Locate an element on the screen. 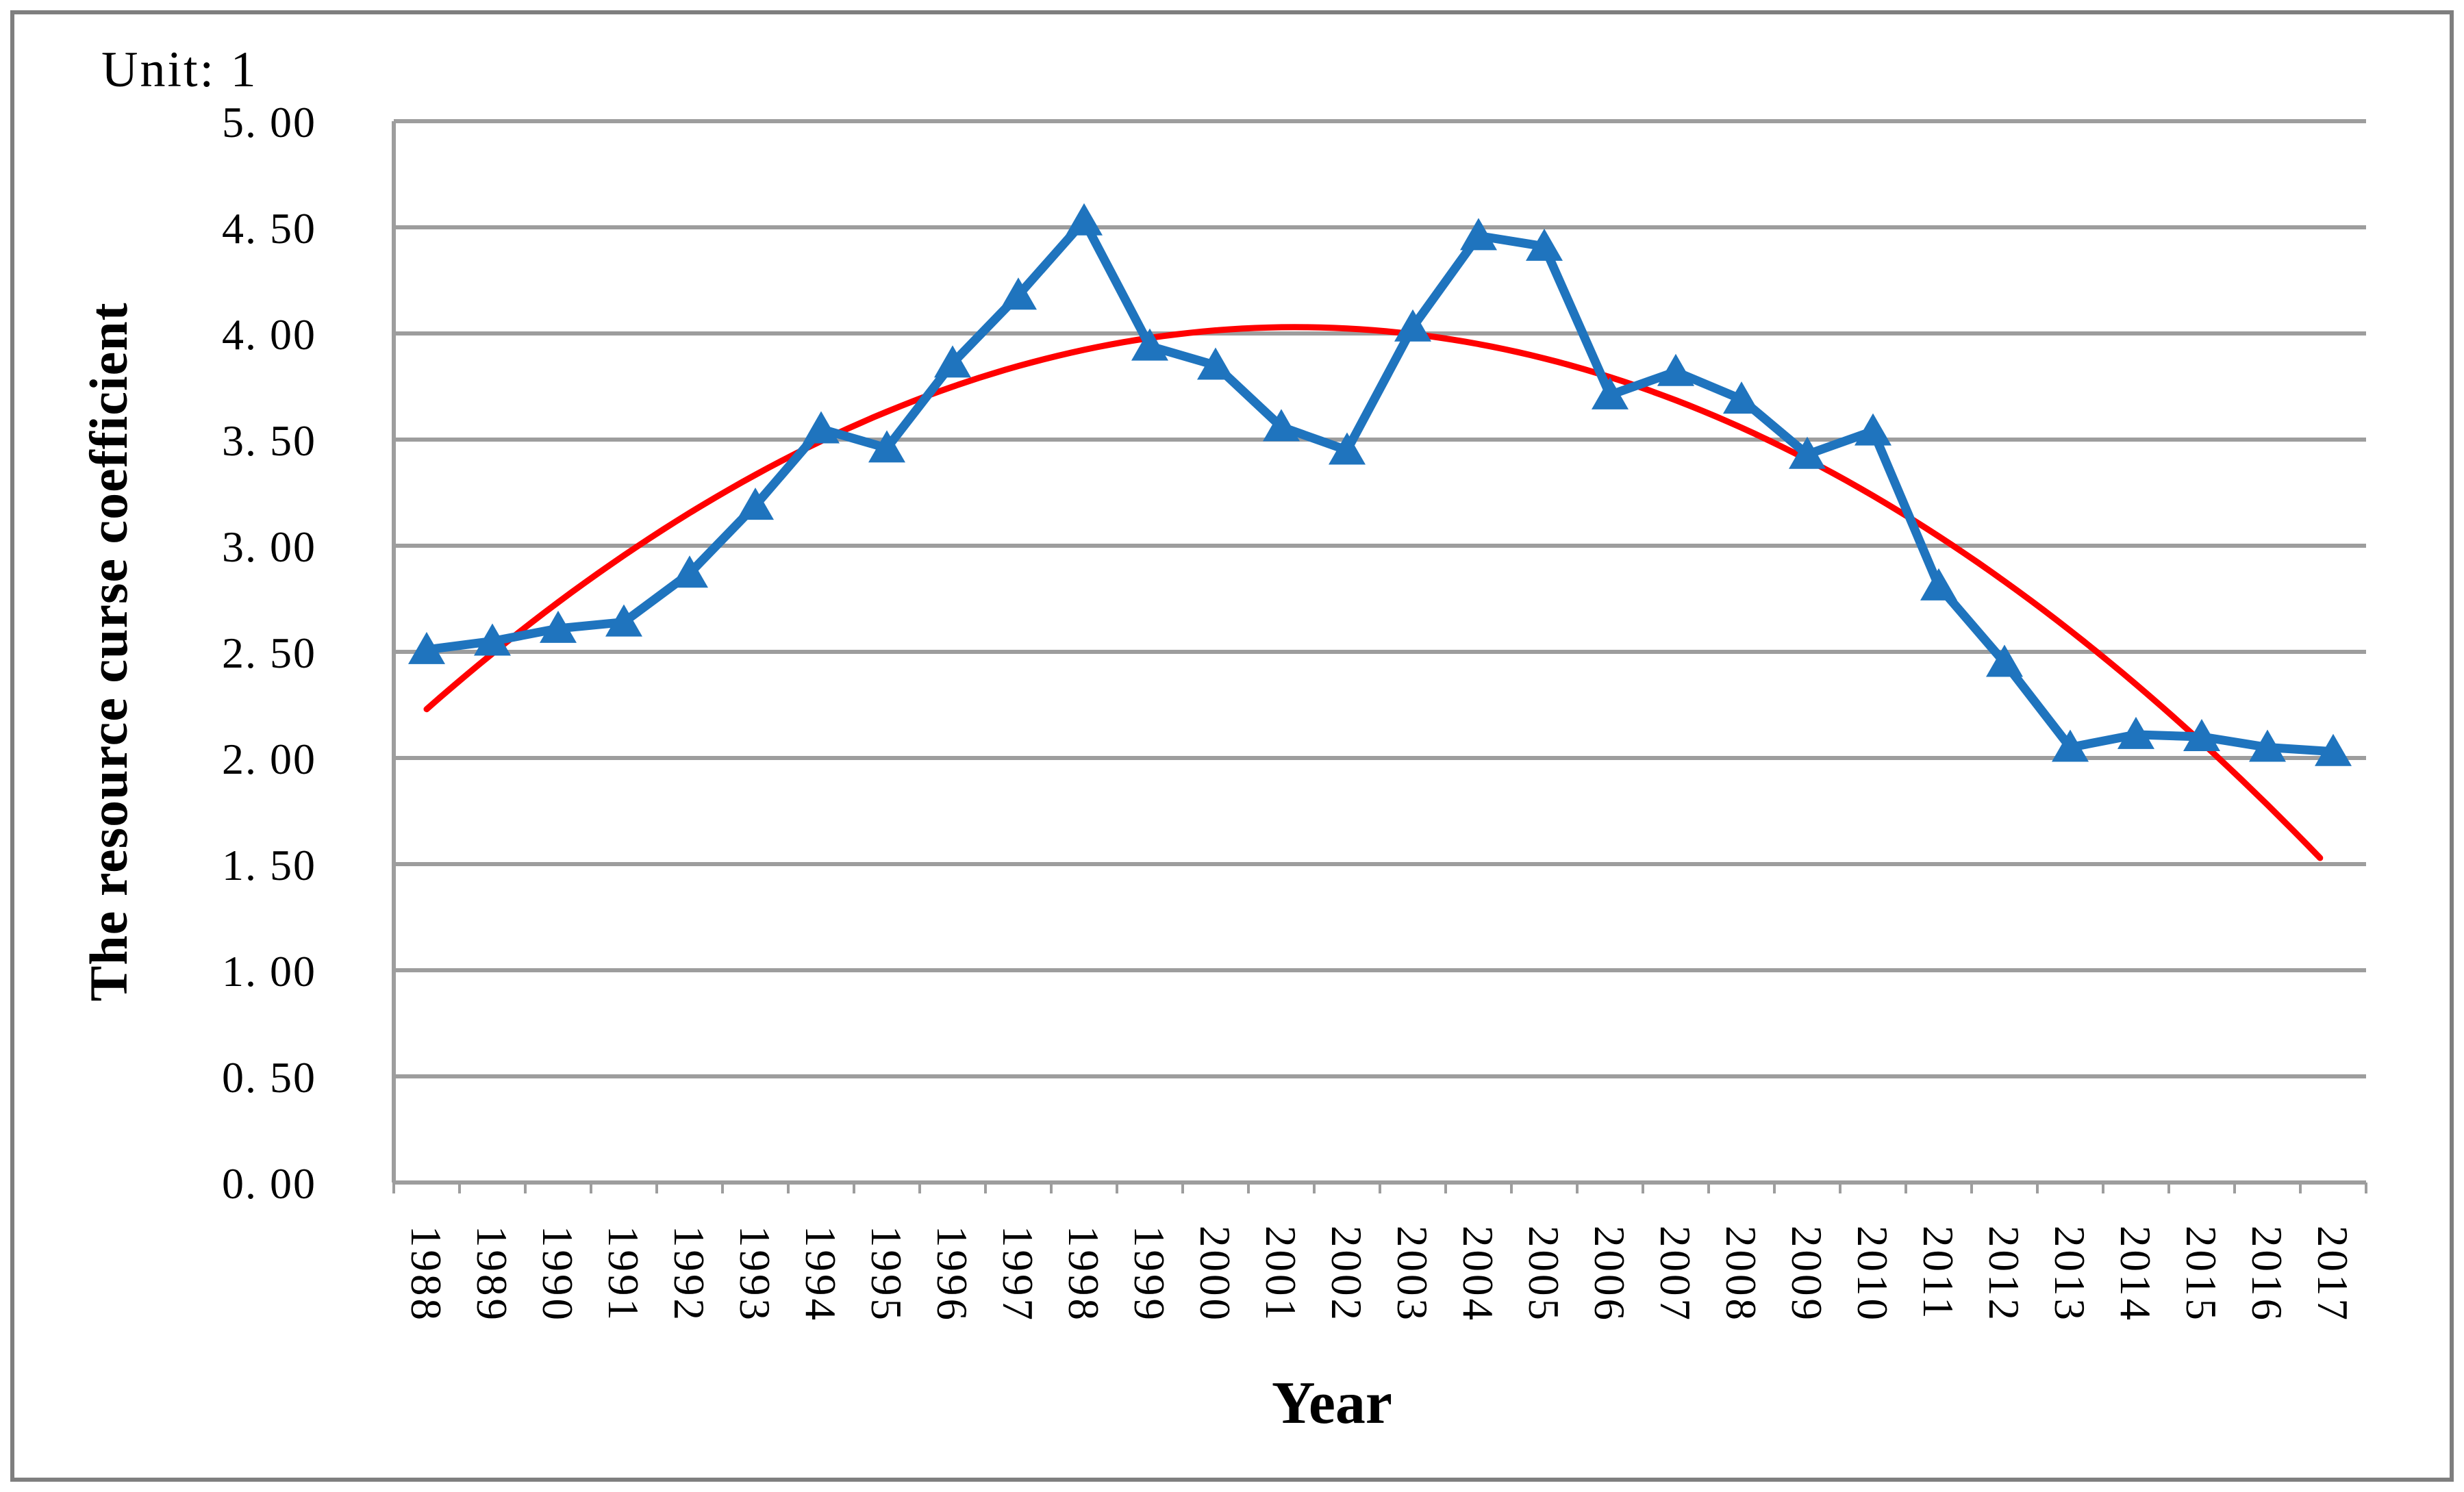 Image resolution: width=2464 pixels, height=1492 pixels. data-point-2006 is located at coordinates (1610, 393).